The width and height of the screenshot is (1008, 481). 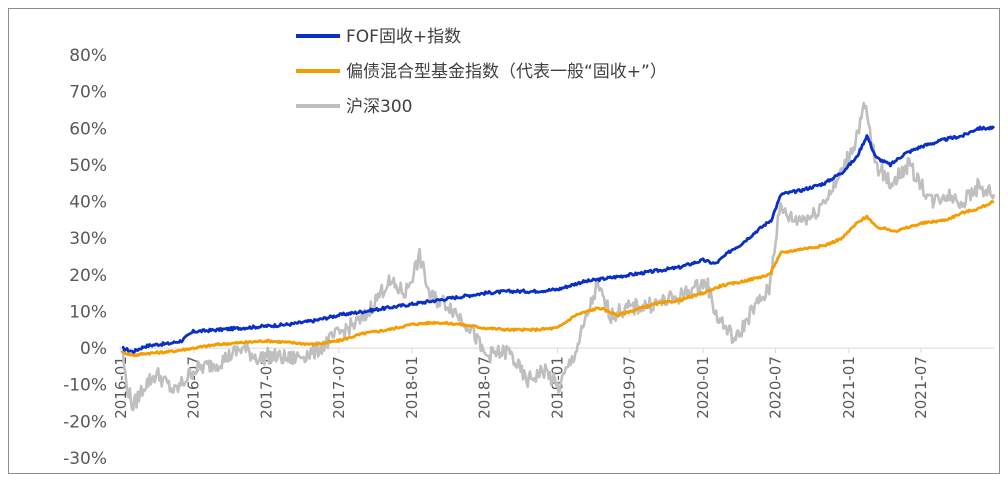 What do you see at coordinates (849, 387) in the screenshot?
I see `x-tick-label: 2021-01` at bounding box center [849, 387].